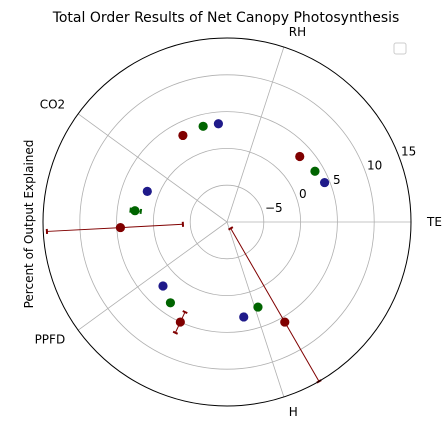 Image resolution: width=443 pixels, height=435 pixels. What do you see at coordinates (255, 134) in the screenshot?
I see `spoke-rh` at bounding box center [255, 134].